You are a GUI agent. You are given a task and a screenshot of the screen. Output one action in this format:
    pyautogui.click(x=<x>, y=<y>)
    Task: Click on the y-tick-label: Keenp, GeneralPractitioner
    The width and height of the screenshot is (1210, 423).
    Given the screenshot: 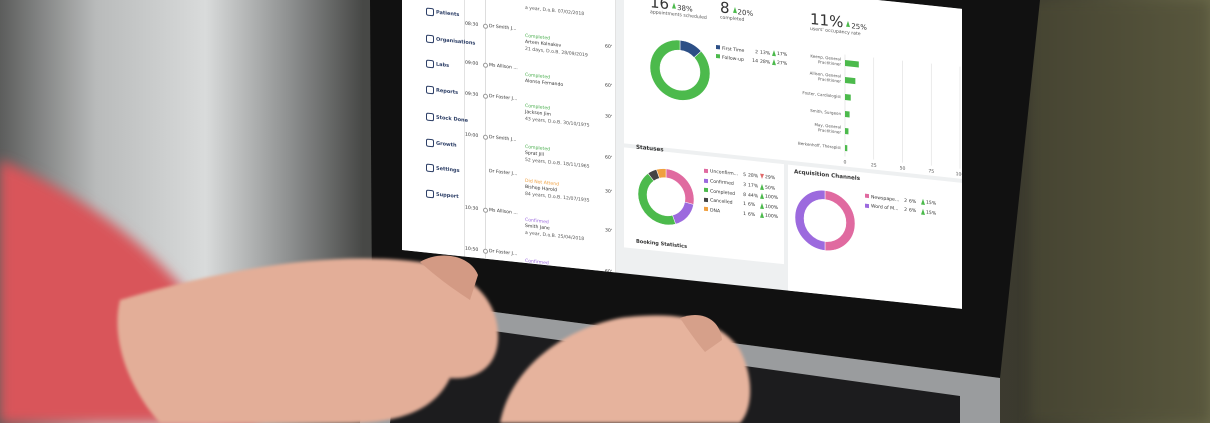 What is the action you would take?
    pyautogui.click(x=825, y=59)
    